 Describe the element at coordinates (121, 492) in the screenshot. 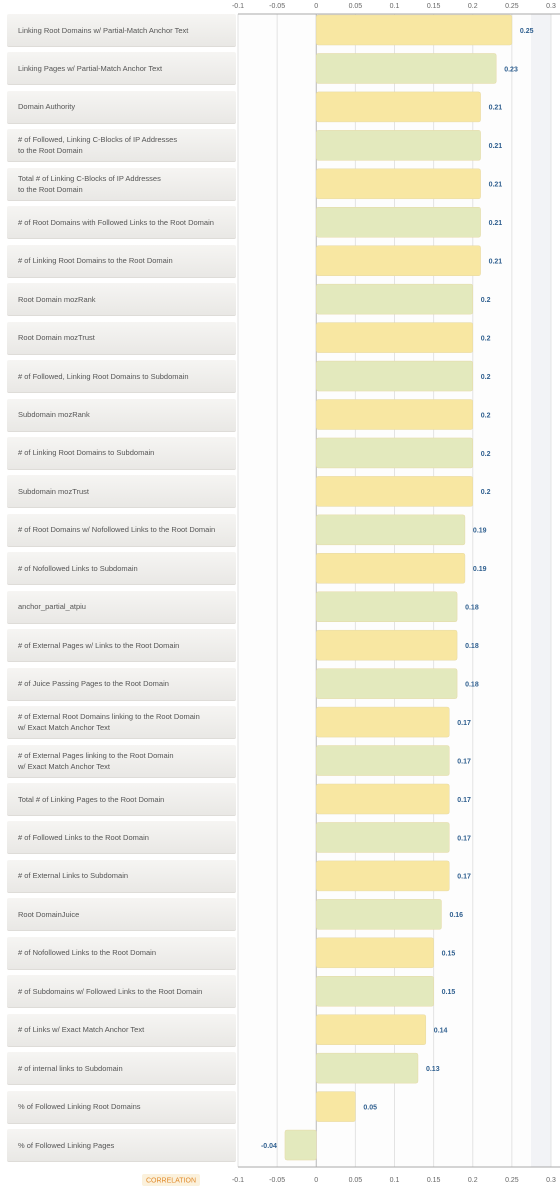

I see `category-label: Subdomain mozTrust` at that location.